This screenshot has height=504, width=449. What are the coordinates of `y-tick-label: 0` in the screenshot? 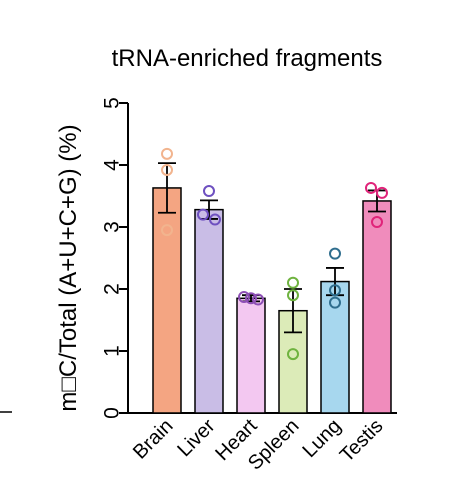 It's located at (112, 413).